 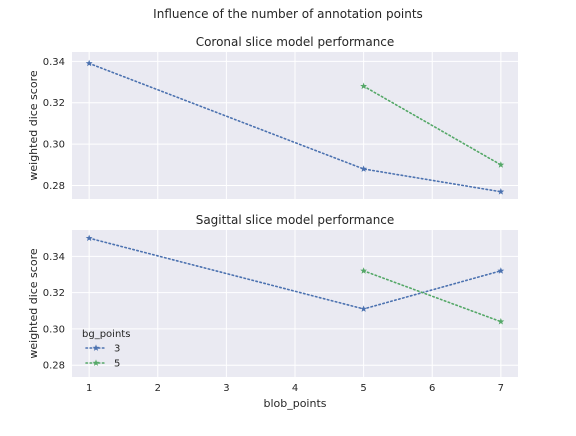 What do you see at coordinates (363, 388) in the screenshot?
I see `x-tick-label: 5` at bounding box center [363, 388].